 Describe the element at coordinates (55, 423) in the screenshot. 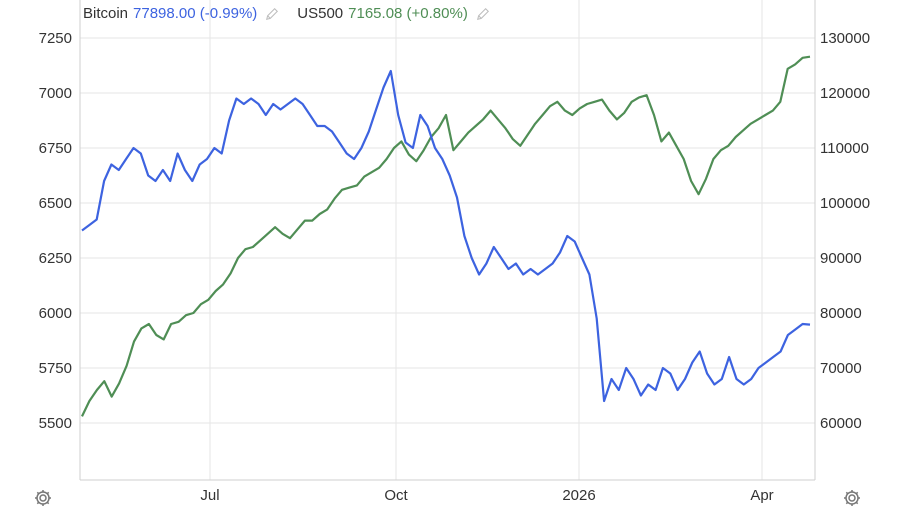

I see `y-left-tick-label: 5500` at that location.